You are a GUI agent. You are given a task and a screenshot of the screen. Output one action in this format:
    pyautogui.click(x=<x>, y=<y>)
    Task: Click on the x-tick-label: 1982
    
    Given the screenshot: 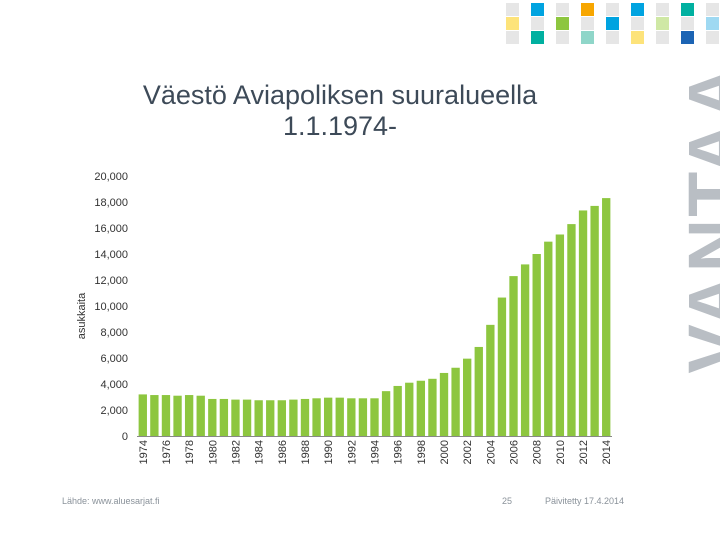 What is the action you would take?
    pyautogui.click(x=236, y=452)
    